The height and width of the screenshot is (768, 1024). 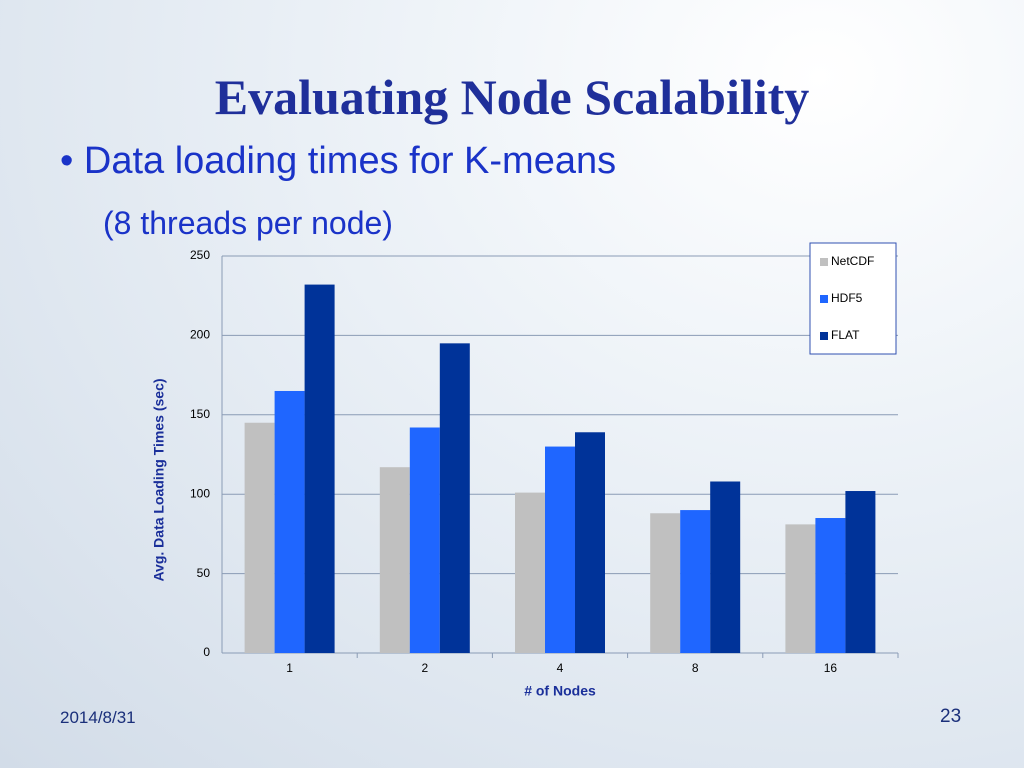 I want to click on y-tick-label: 100, so click(x=200, y=493).